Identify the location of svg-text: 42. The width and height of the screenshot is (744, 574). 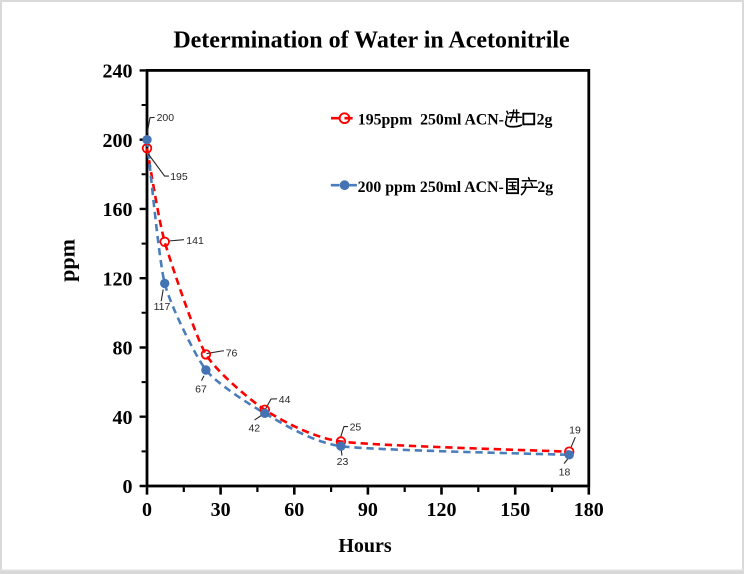
(254, 428).